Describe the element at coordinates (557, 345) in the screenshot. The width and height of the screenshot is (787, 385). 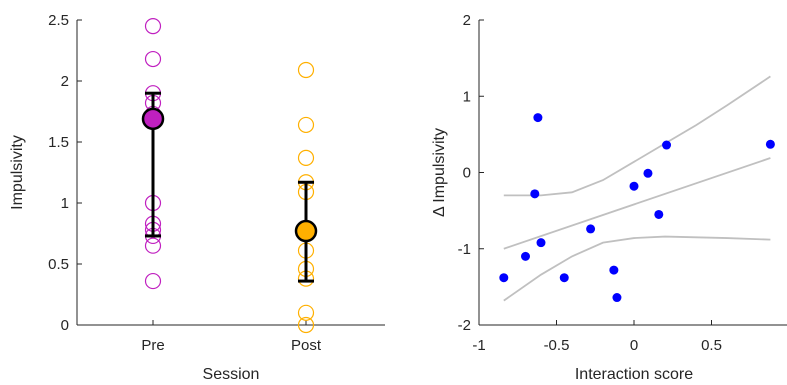
I see `interaction-x-tick-label: -0.5` at that location.